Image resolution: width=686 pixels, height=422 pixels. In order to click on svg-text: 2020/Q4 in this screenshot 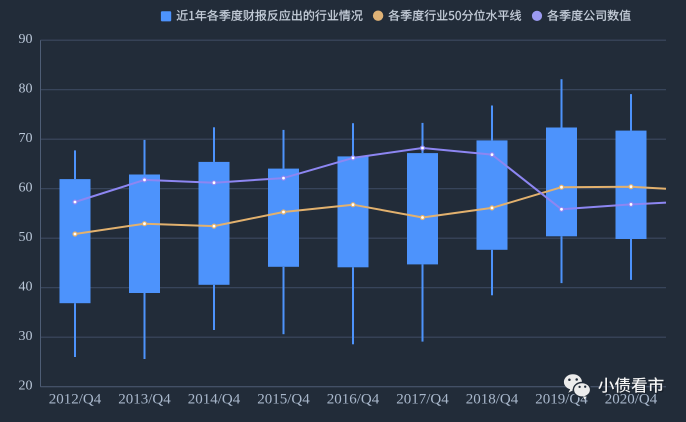, I will do `click(631, 400)`.